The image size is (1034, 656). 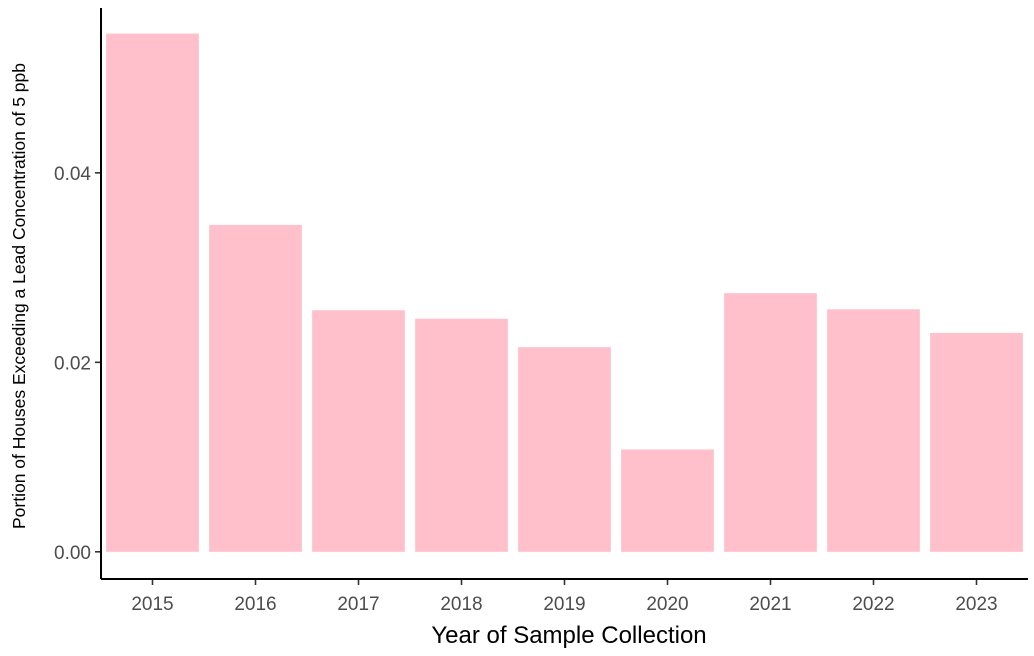 I want to click on bar-2015, so click(x=152, y=292).